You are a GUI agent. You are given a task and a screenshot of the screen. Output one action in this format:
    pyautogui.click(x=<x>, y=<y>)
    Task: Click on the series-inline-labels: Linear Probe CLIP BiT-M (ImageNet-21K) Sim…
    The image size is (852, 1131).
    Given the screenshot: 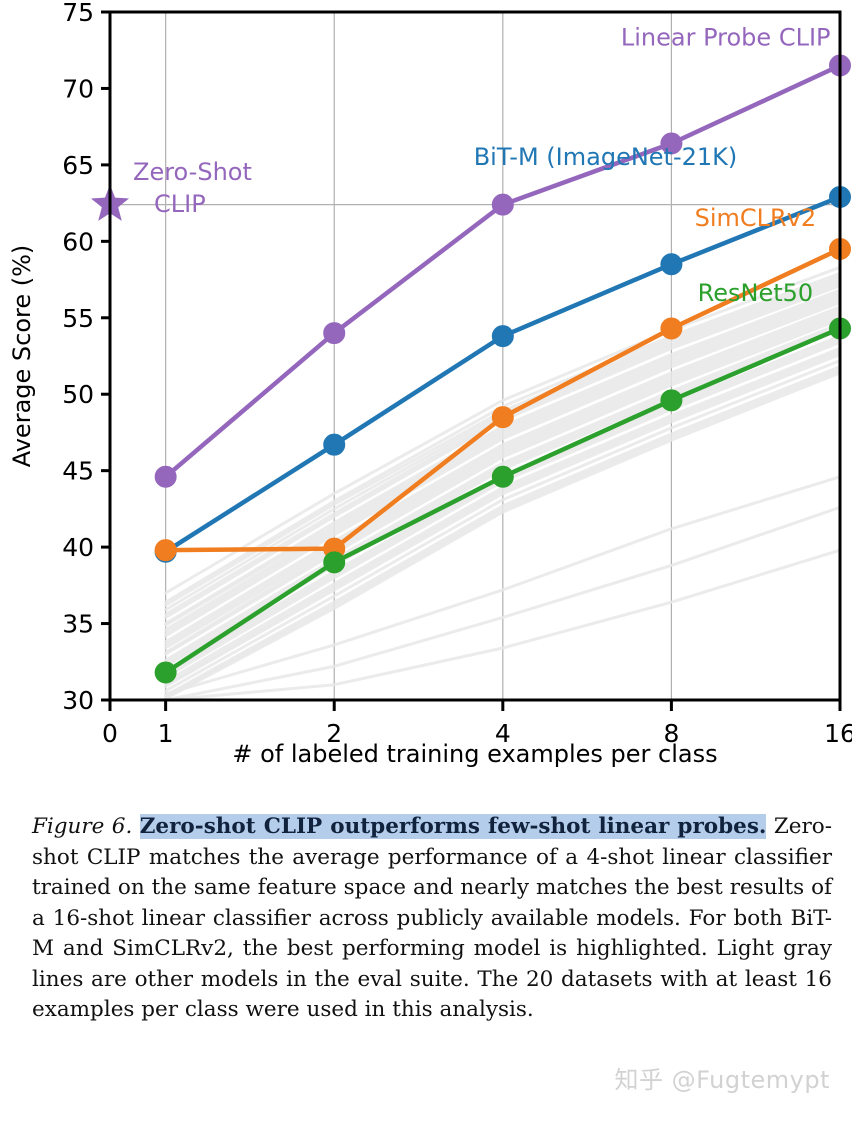 What is the action you would take?
    pyautogui.click(x=652, y=165)
    